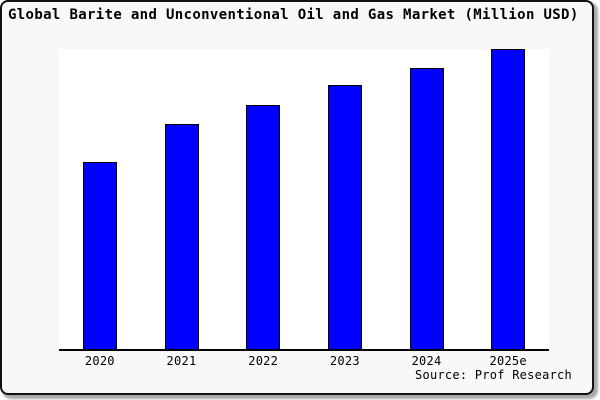  What do you see at coordinates (99, 255) in the screenshot?
I see `bar-2020` at bounding box center [99, 255].